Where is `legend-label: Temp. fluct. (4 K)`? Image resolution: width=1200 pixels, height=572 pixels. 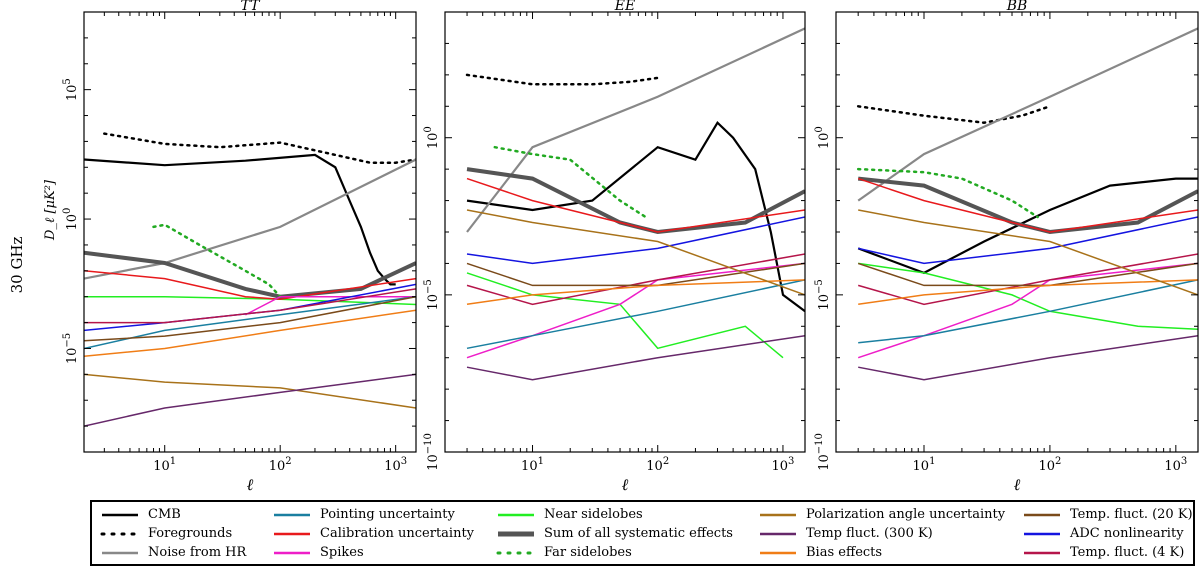
legend-label: Temp. fluct. (4 K) is located at coordinates (1127, 552).